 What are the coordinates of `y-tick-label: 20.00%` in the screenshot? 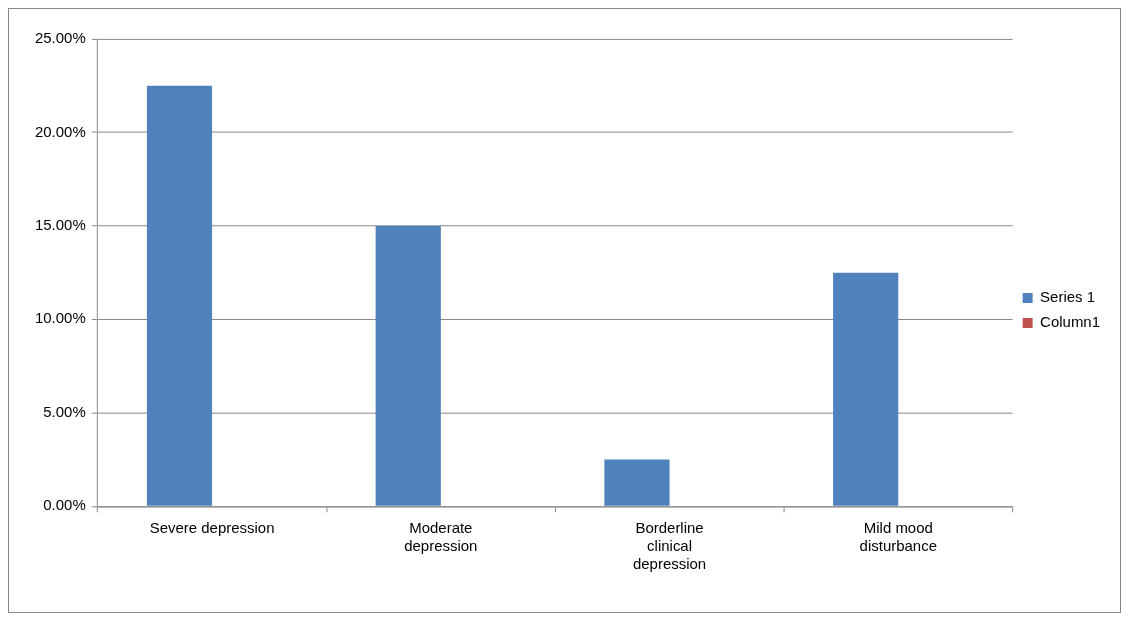 It's located at (60, 131).